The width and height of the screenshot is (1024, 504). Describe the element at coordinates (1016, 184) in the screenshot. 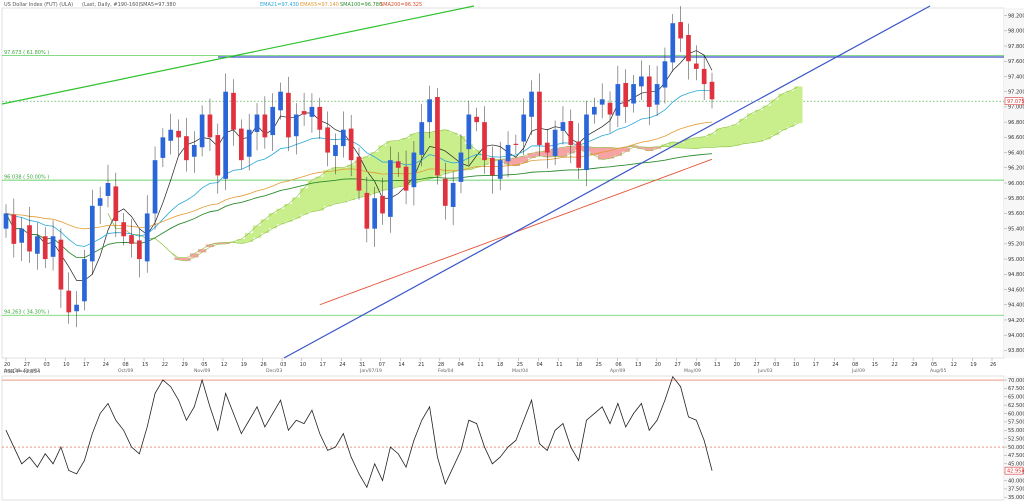

I see `price-tick-label: 96.000` at that location.